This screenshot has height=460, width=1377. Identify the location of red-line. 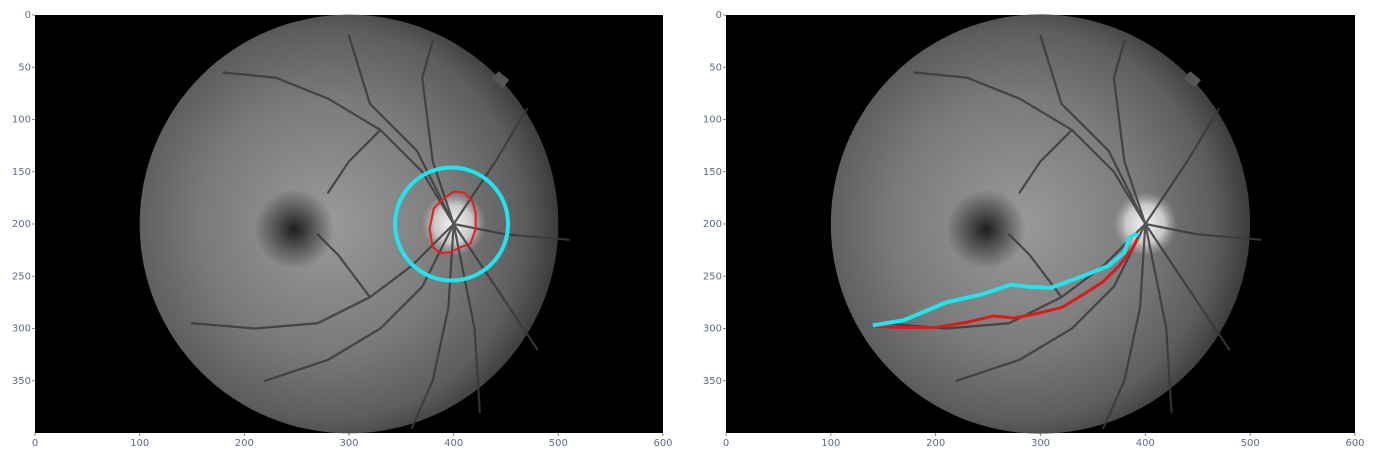
(1006, 282).